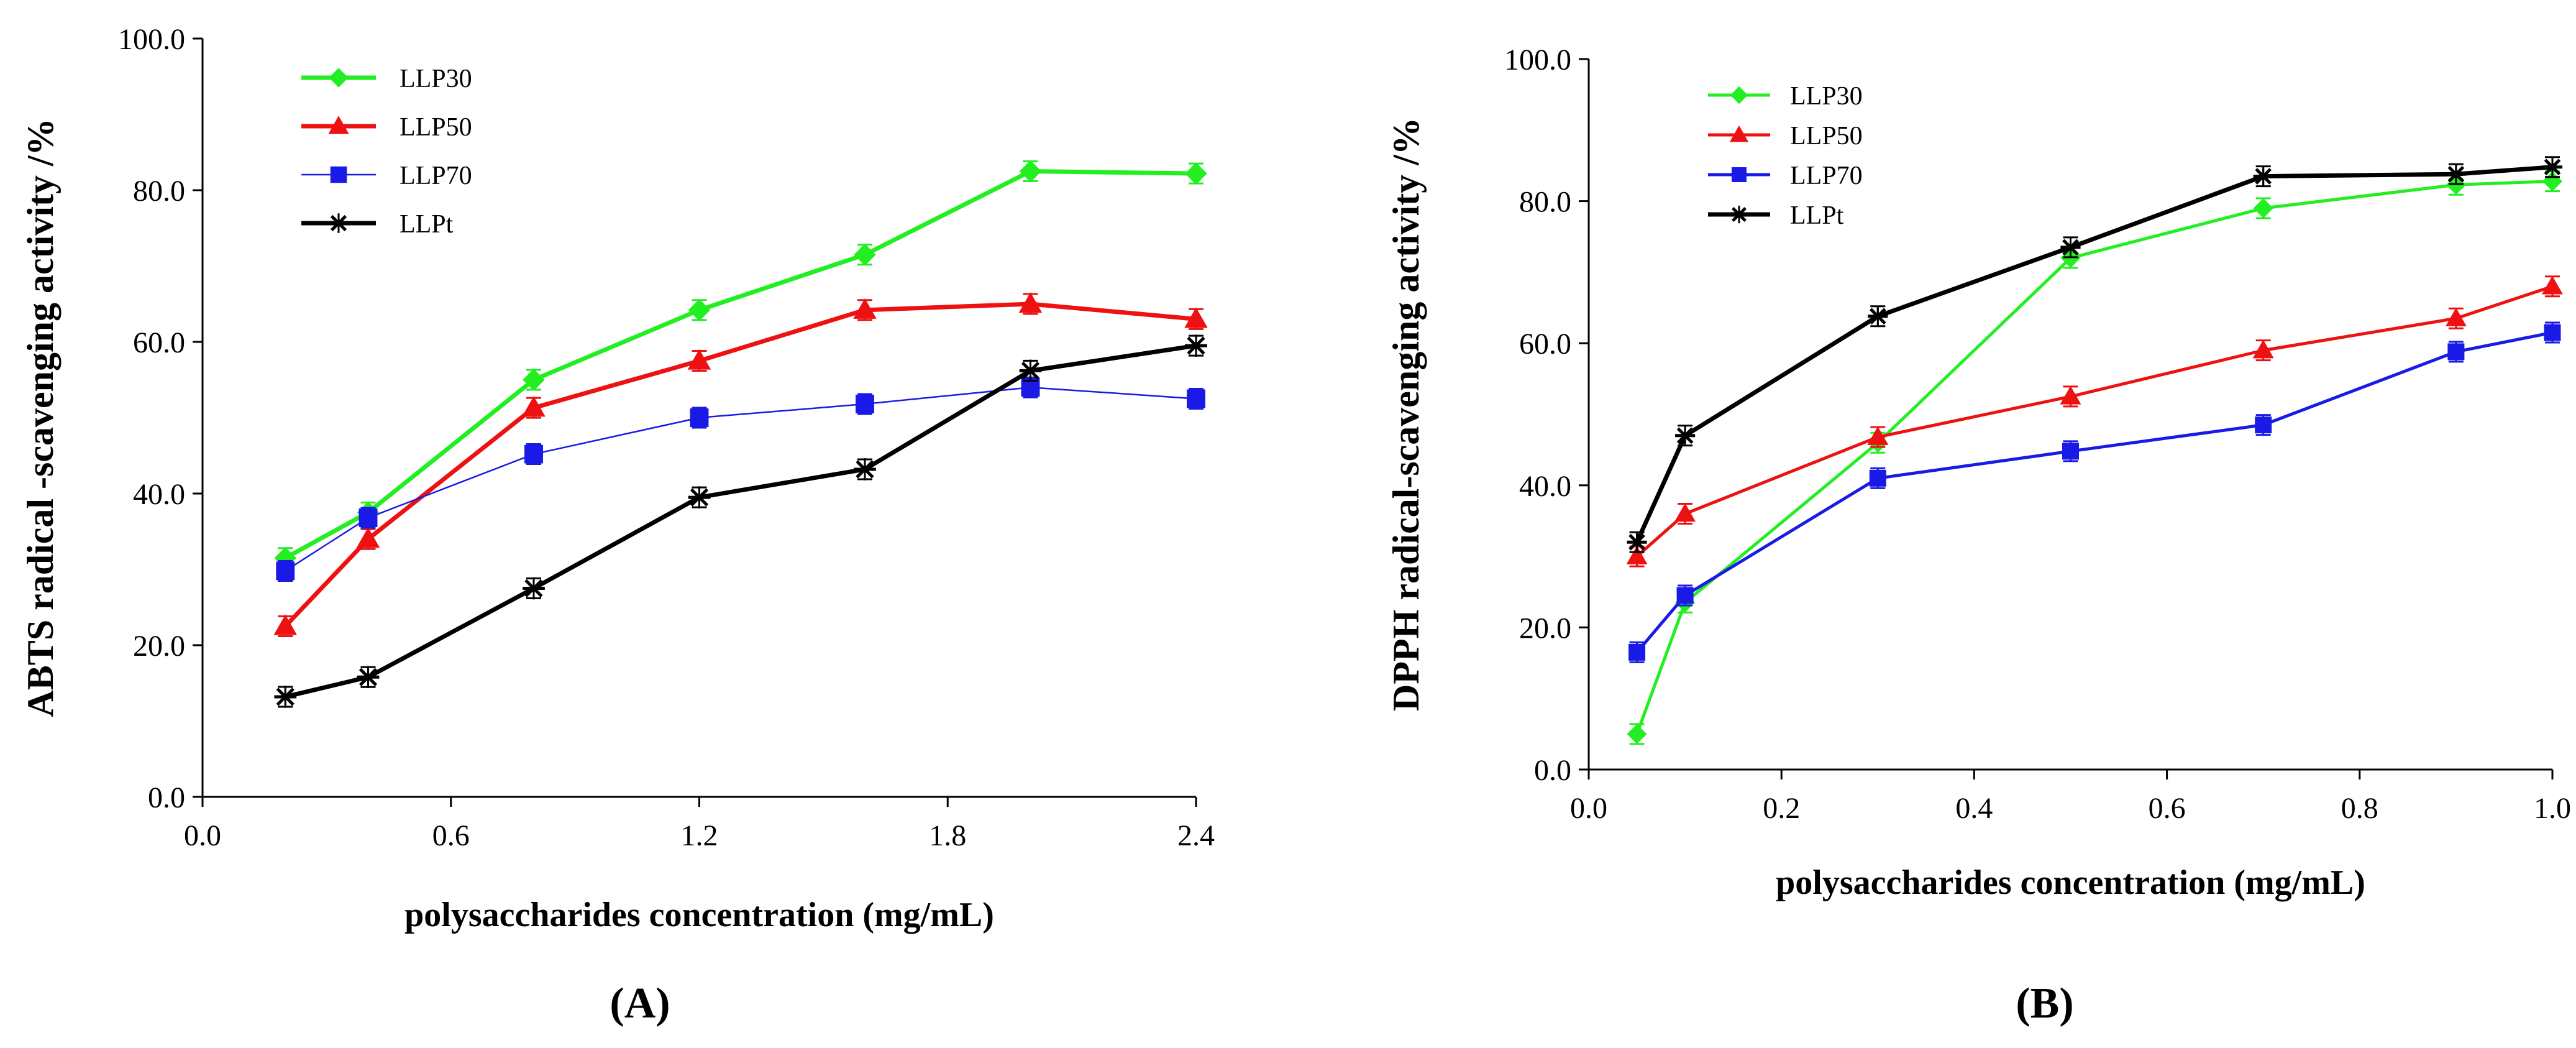 The height and width of the screenshot is (1048, 2576). I want to click on x-tick-label: 1.2, so click(699, 835).